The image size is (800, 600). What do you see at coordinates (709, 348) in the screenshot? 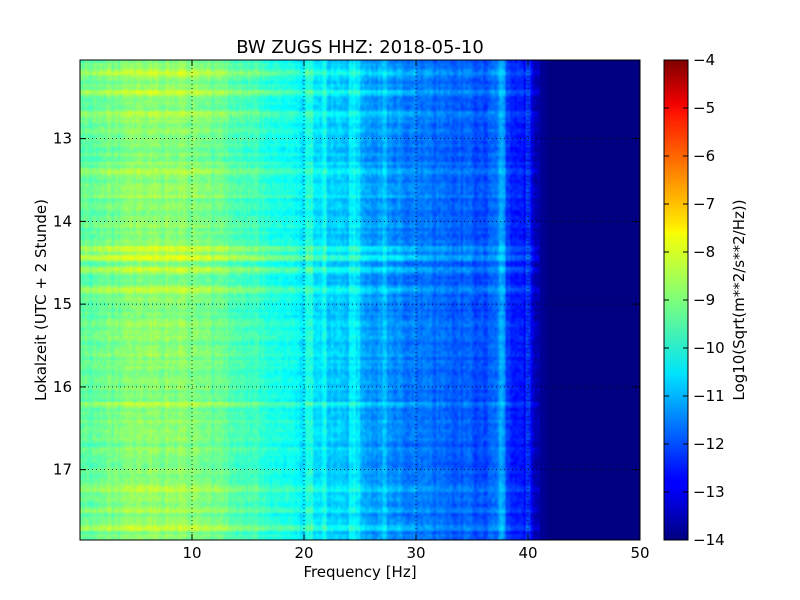
I see `colorbar-tick-label: −10` at bounding box center [709, 348].